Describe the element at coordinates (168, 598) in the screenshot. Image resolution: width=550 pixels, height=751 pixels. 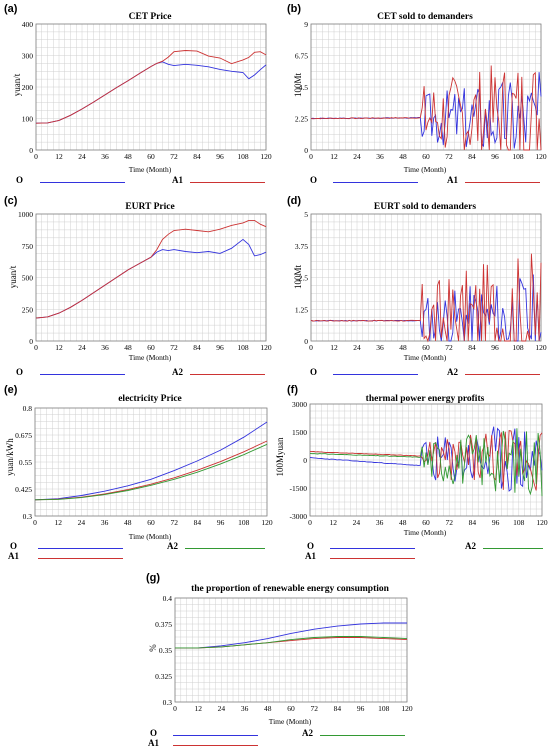
I see `y-tick-label: 0.4` at that location.